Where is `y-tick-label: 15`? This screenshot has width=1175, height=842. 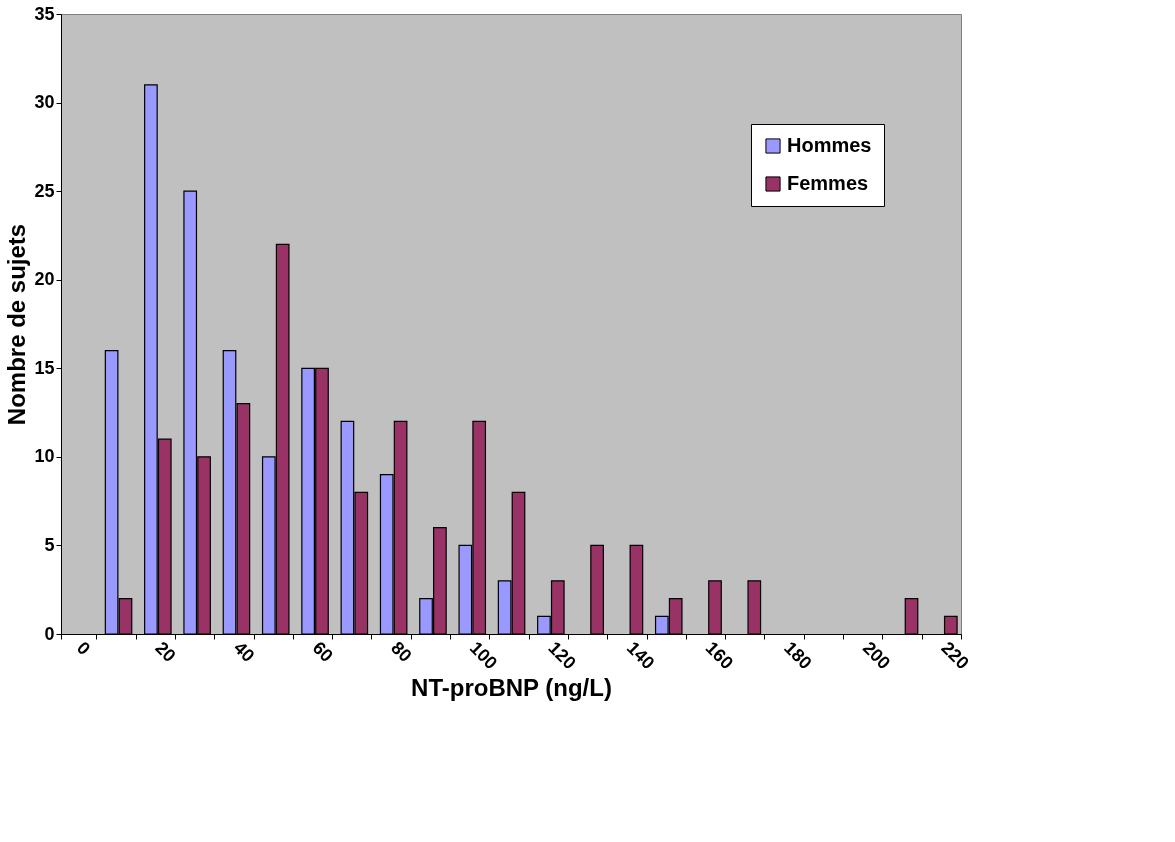
y-tick-label: 15 is located at coordinates (44, 367).